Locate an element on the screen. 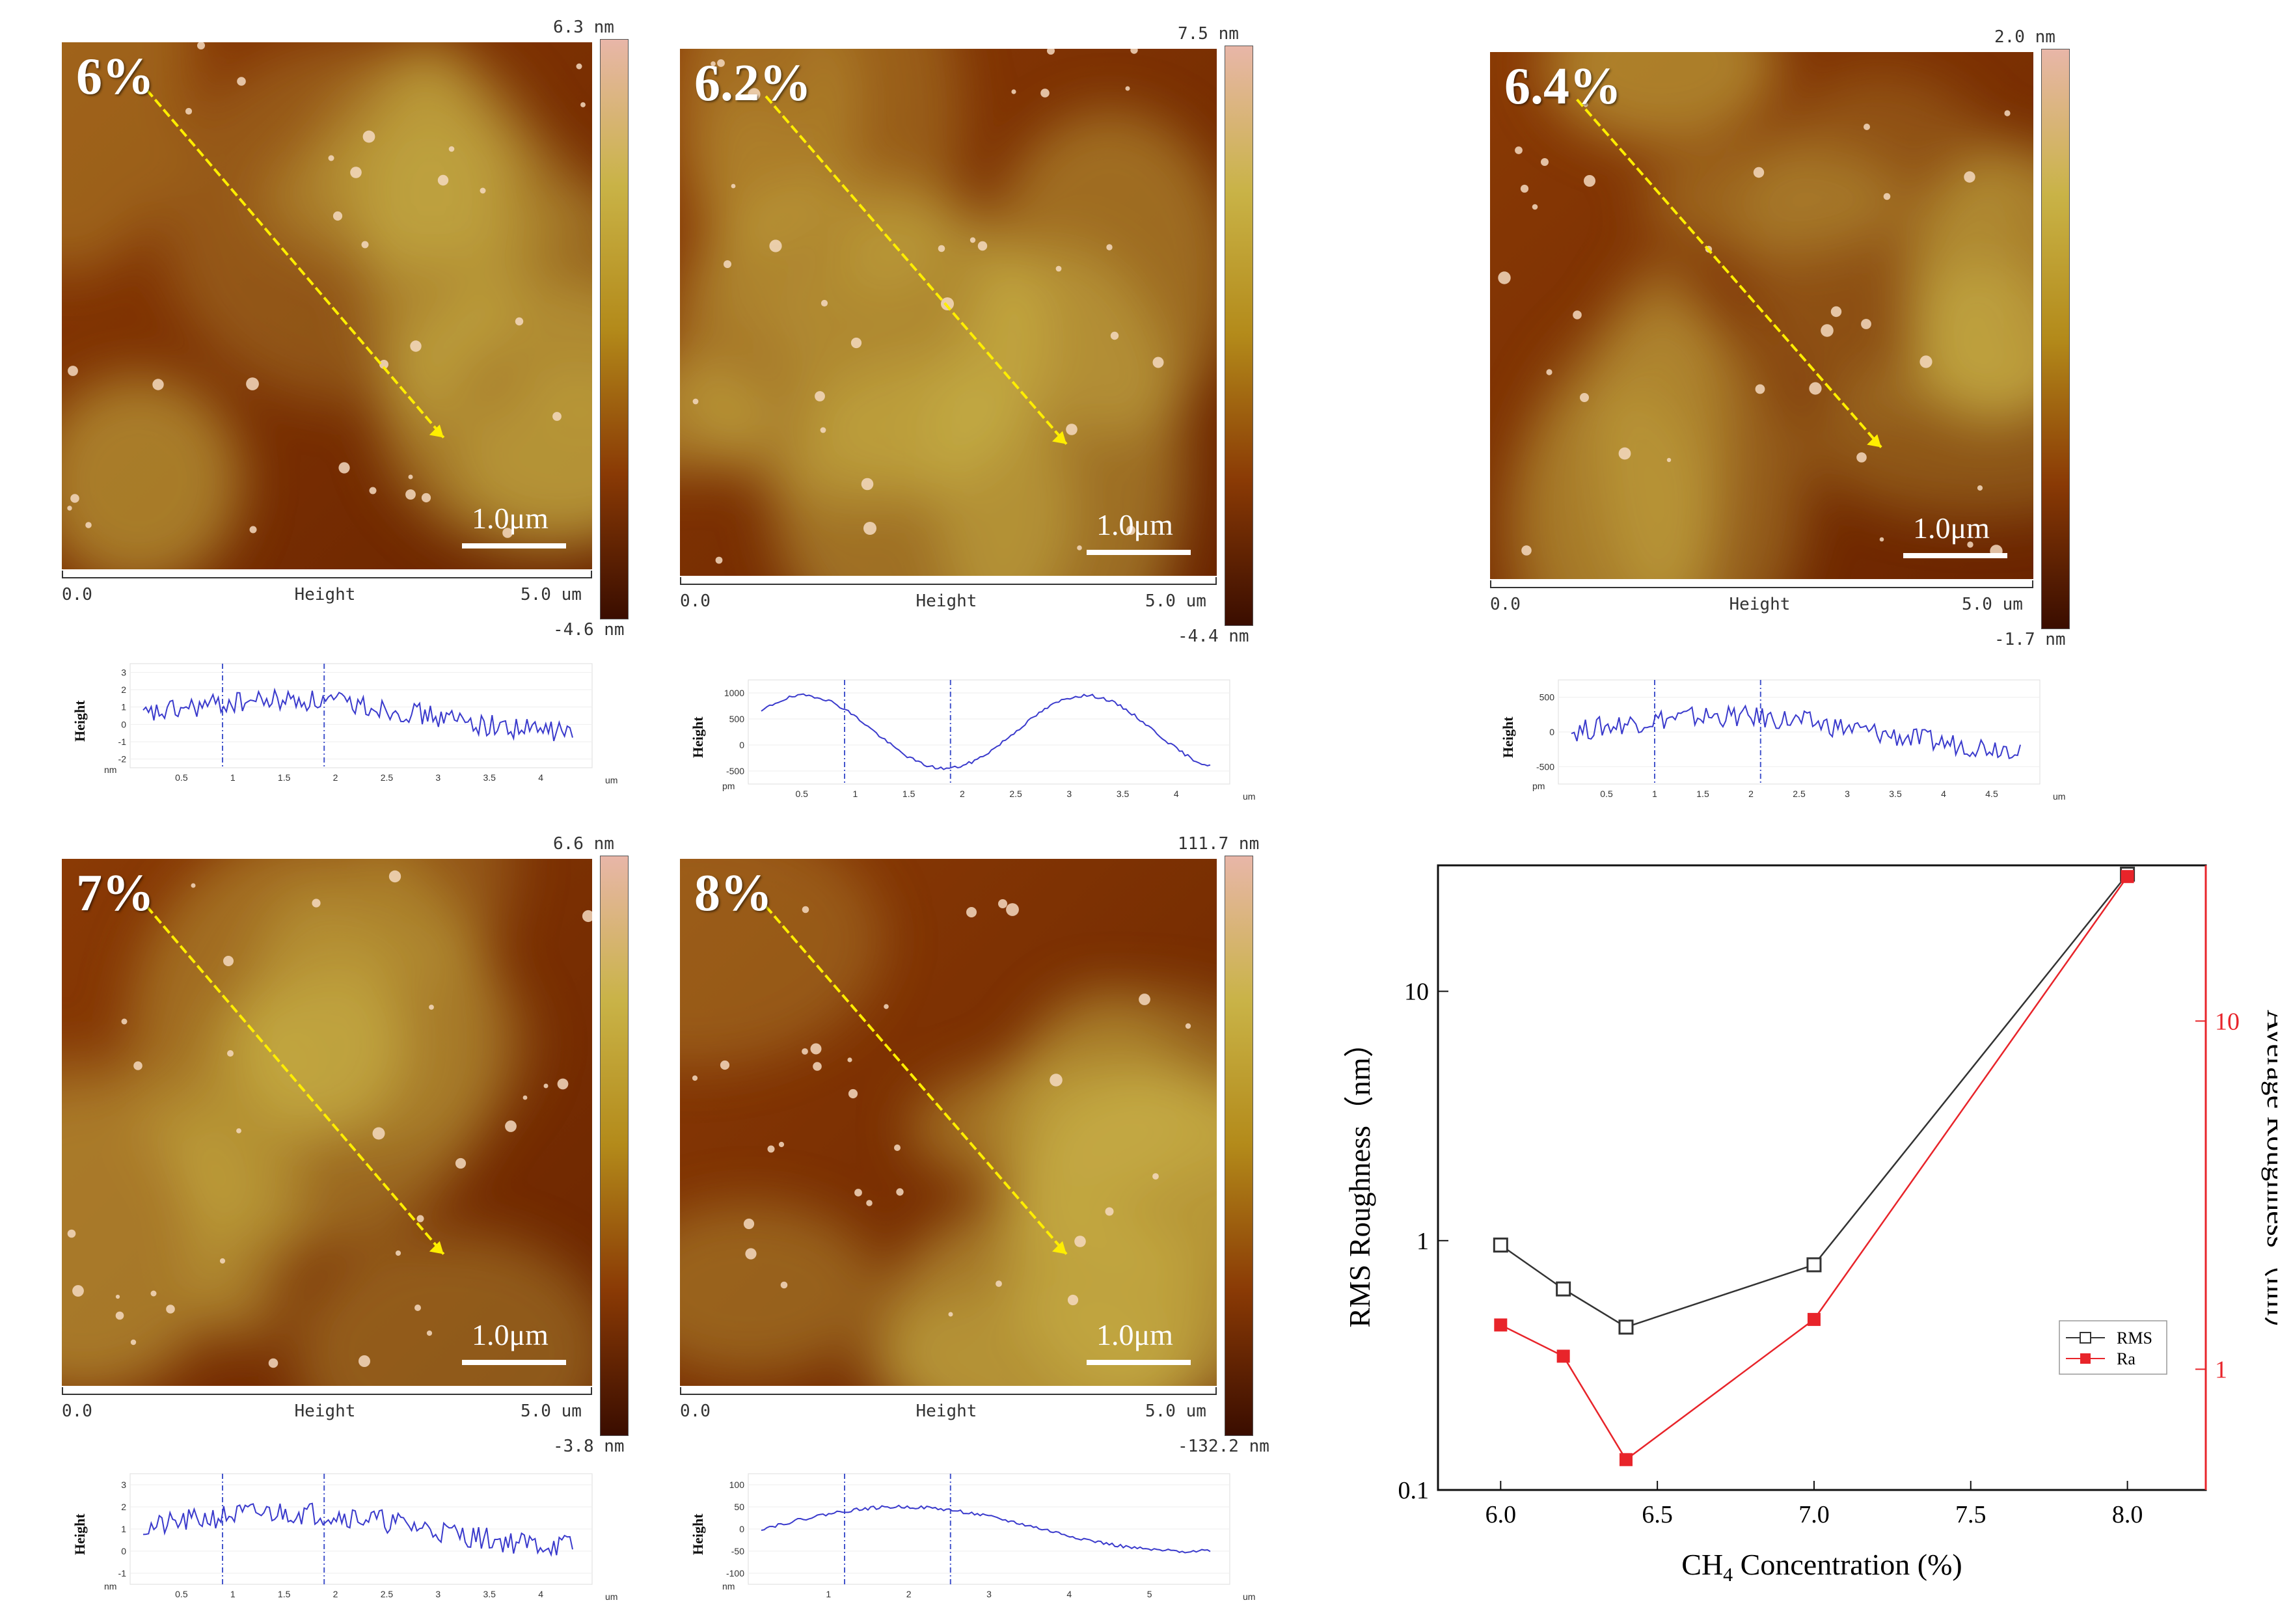 This screenshot has height=1624, width=2278. plot-frame is located at coordinates (1822, 1177).